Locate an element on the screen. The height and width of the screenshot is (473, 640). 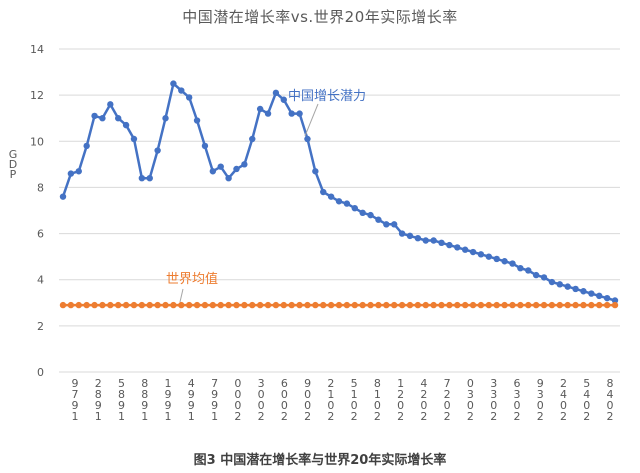
y-tick-label: 14 is located at coordinates (37, 49).